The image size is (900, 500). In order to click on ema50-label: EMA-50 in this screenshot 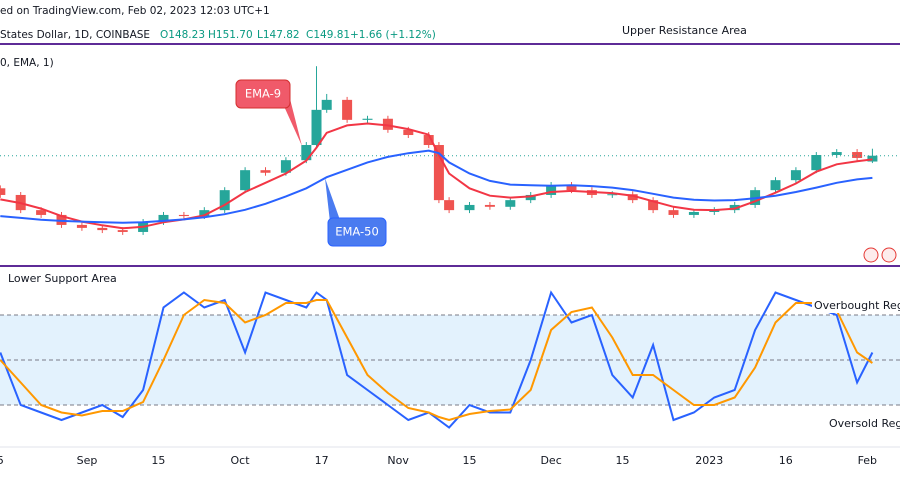, I will do `click(357, 232)`.